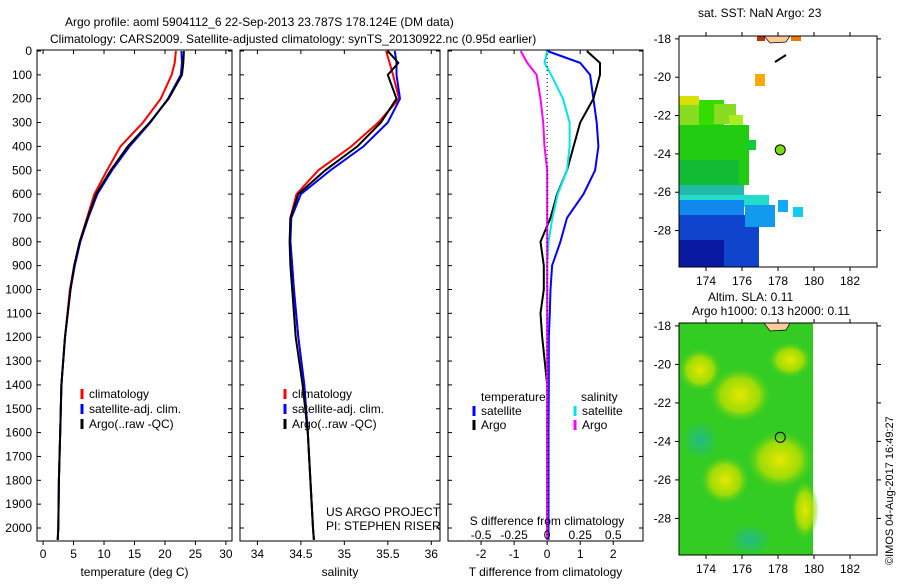  What do you see at coordinates (573, 295) in the screenshot?
I see `series-line-t-satellite` at bounding box center [573, 295].